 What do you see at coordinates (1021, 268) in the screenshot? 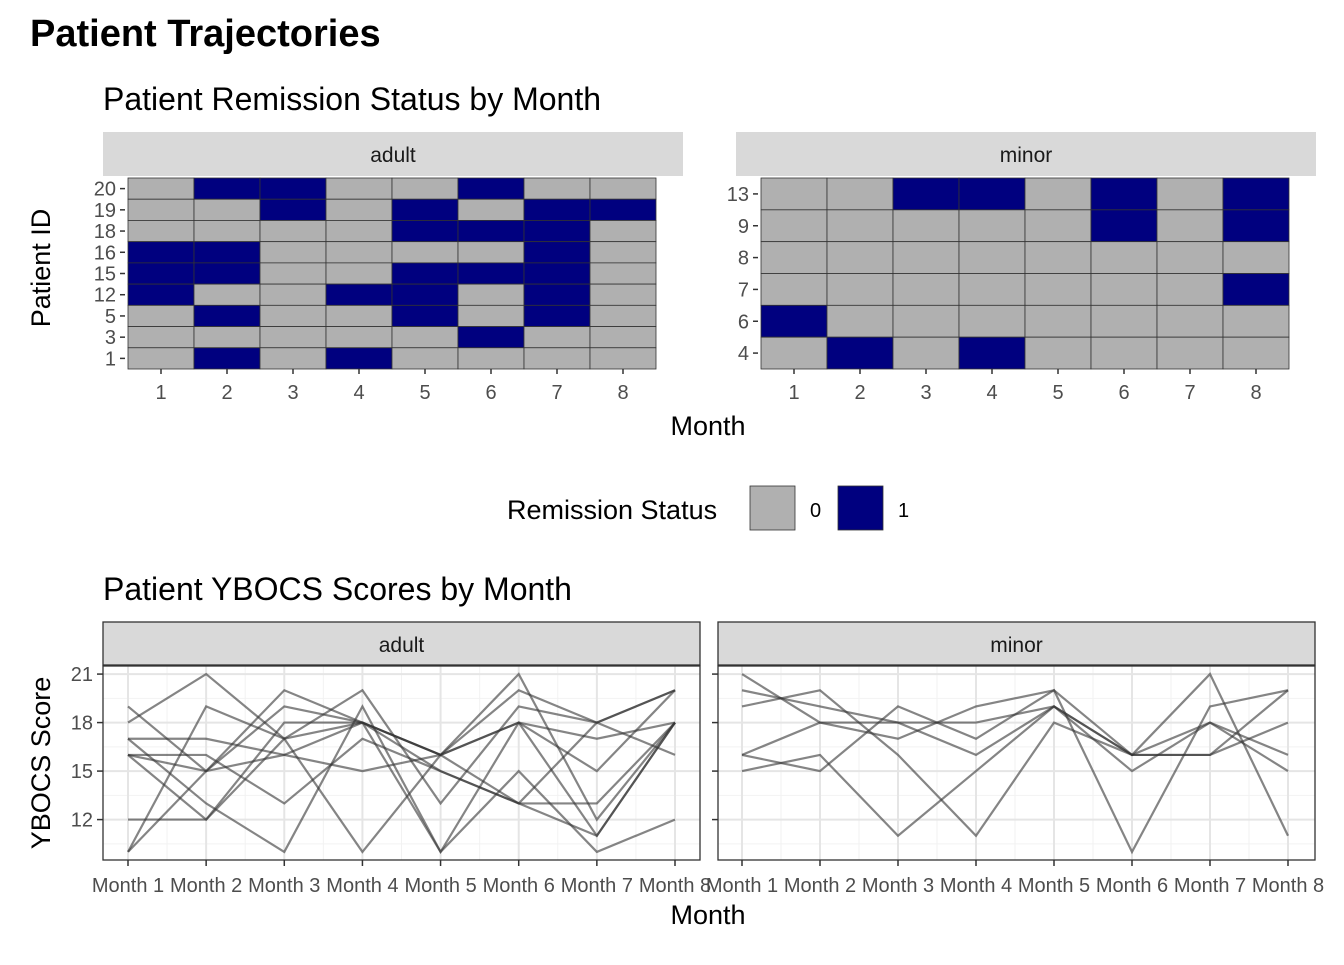
I see `heatmap-panel-minor: minor 13 9 8 7 6 4 1 2 3 4 5 6 7 8` at bounding box center [1021, 268].